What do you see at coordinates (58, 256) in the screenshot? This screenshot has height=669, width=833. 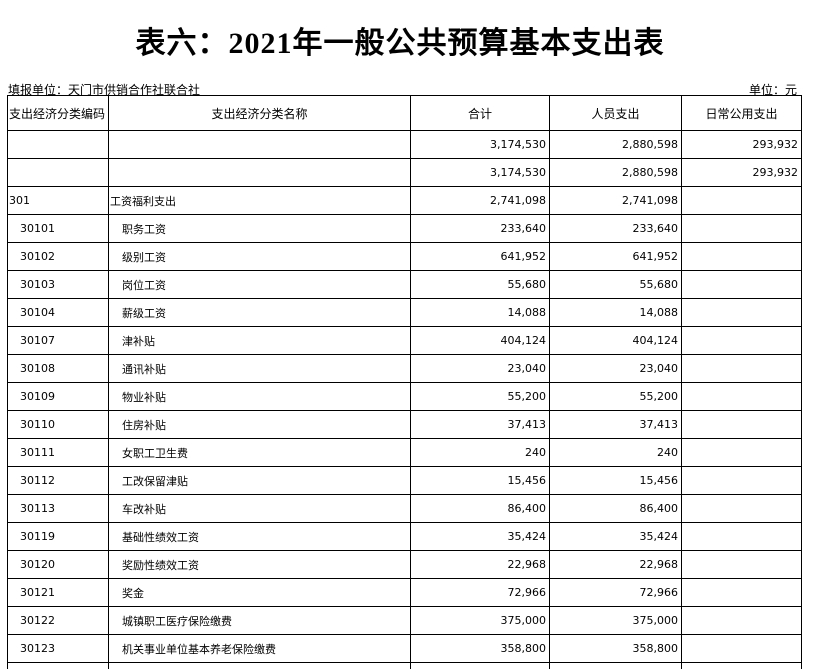 I see `cell: 30102` at bounding box center [58, 256].